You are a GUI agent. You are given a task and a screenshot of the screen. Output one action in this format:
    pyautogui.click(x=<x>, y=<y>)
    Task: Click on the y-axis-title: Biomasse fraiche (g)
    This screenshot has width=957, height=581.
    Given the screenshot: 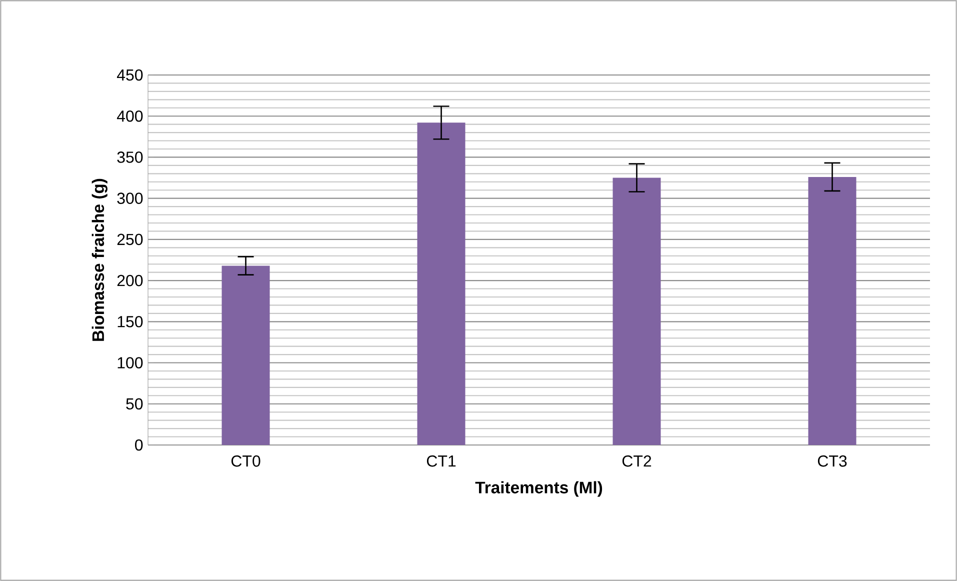 What is the action you would take?
    pyautogui.click(x=100, y=259)
    